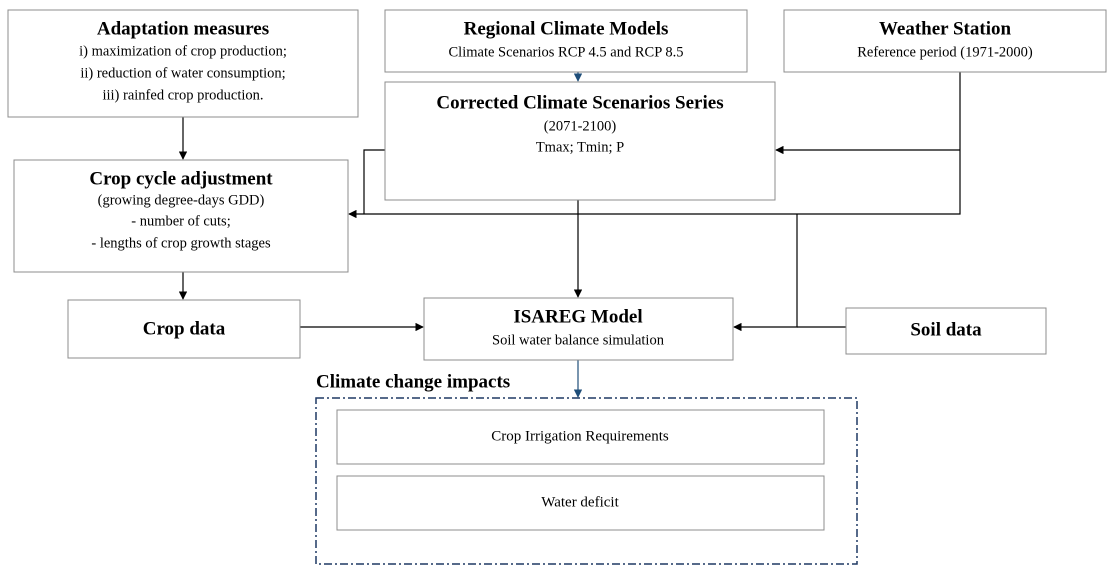 This screenshot has height=565, width=1118. I want to click on impact-item: Water deficit, so click(580, 502).